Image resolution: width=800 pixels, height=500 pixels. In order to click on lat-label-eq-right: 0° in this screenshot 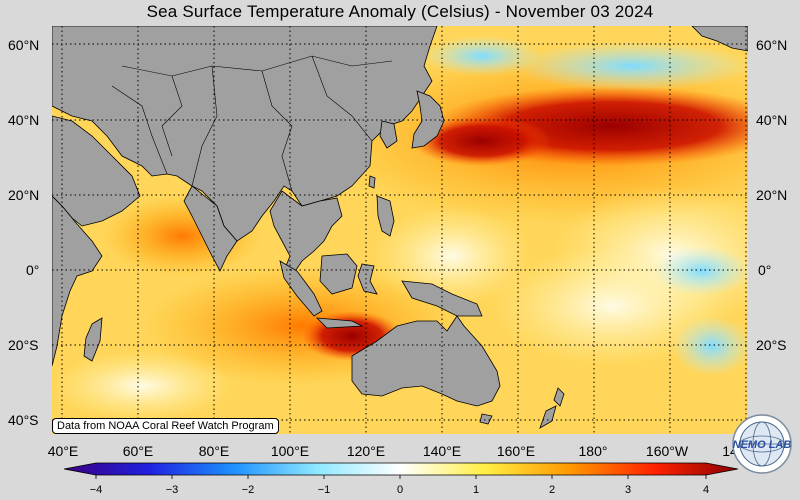, I will do `click(765, 270)`.